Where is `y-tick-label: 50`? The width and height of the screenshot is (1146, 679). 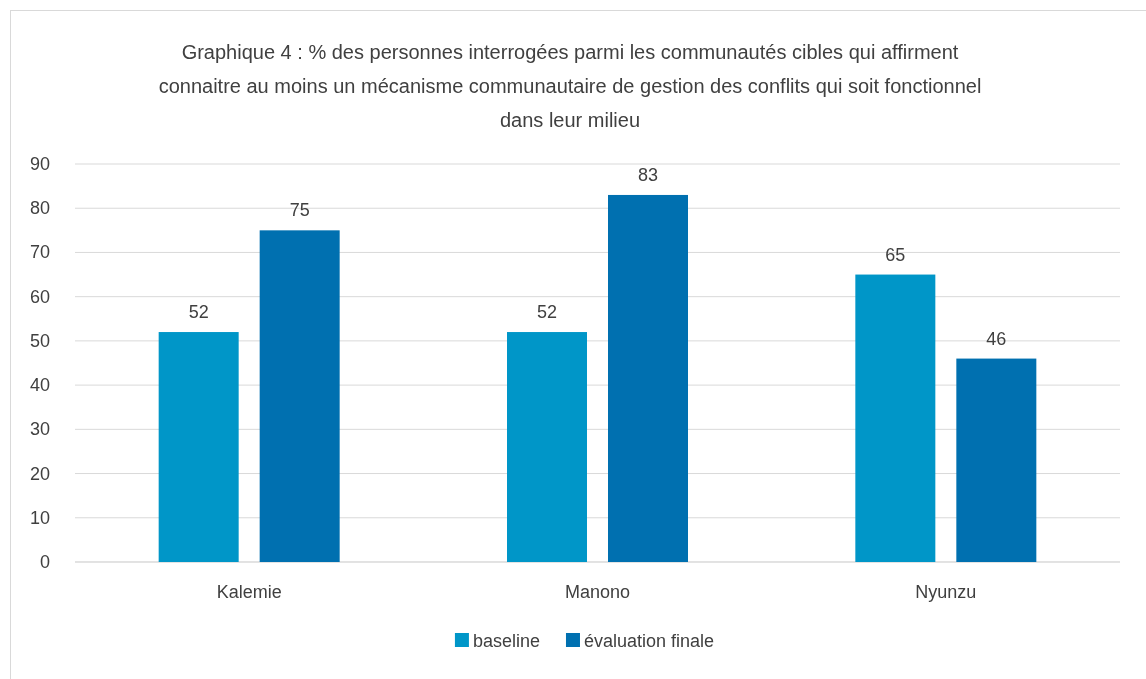
y-tick-label: 50 is located at coordinates (39, 340).